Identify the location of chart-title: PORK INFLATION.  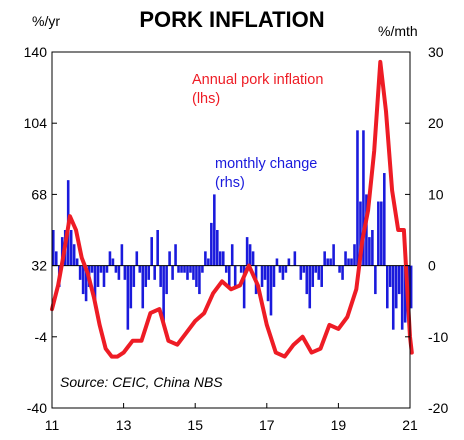
(231, 19).